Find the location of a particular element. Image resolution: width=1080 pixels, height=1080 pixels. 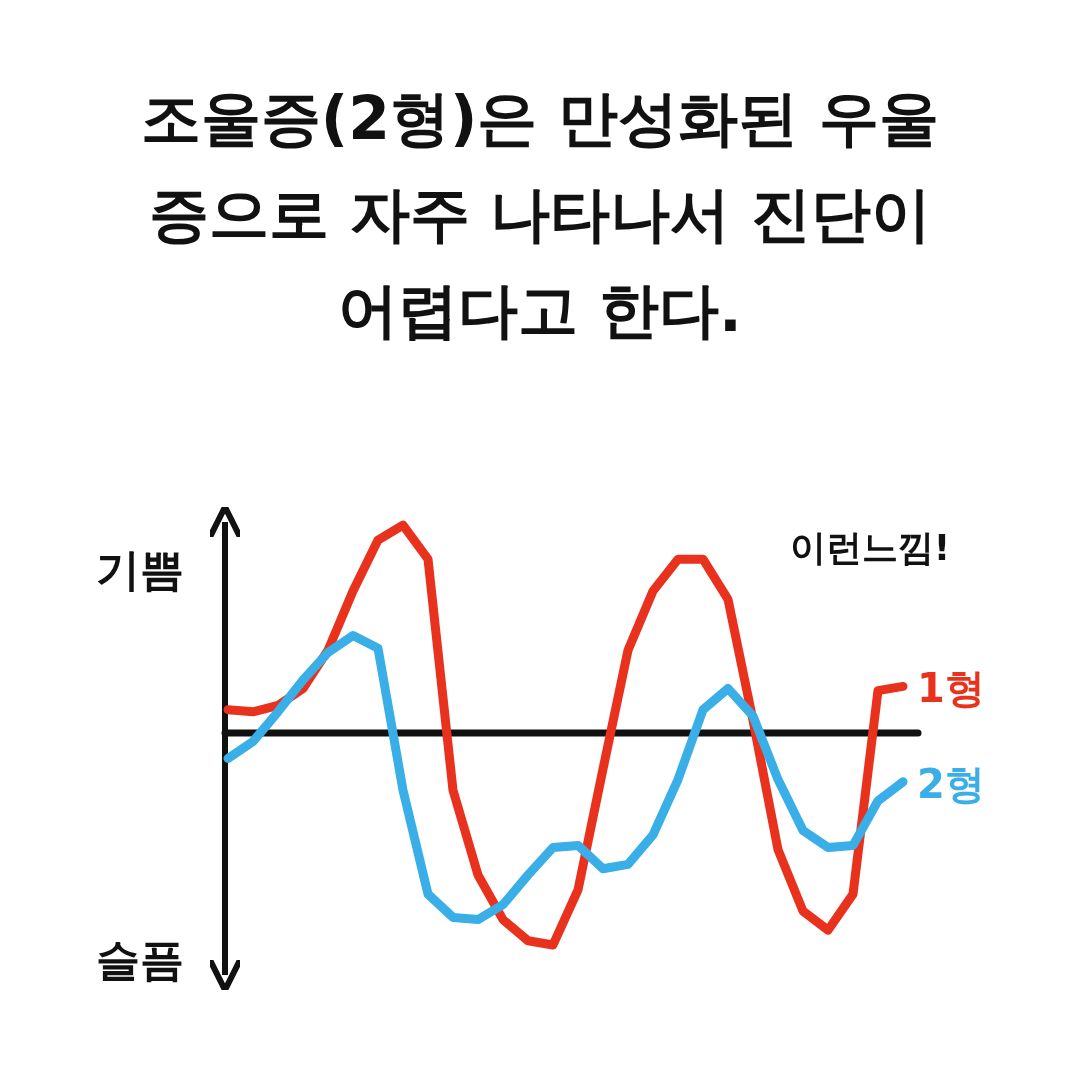

annotation: 이런느낌! is located at coordinates (870, 547).